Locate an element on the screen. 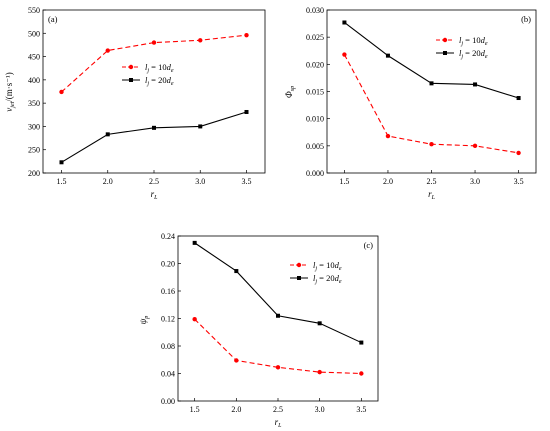  panel-label: (c) is located at coordinates (369, 245).